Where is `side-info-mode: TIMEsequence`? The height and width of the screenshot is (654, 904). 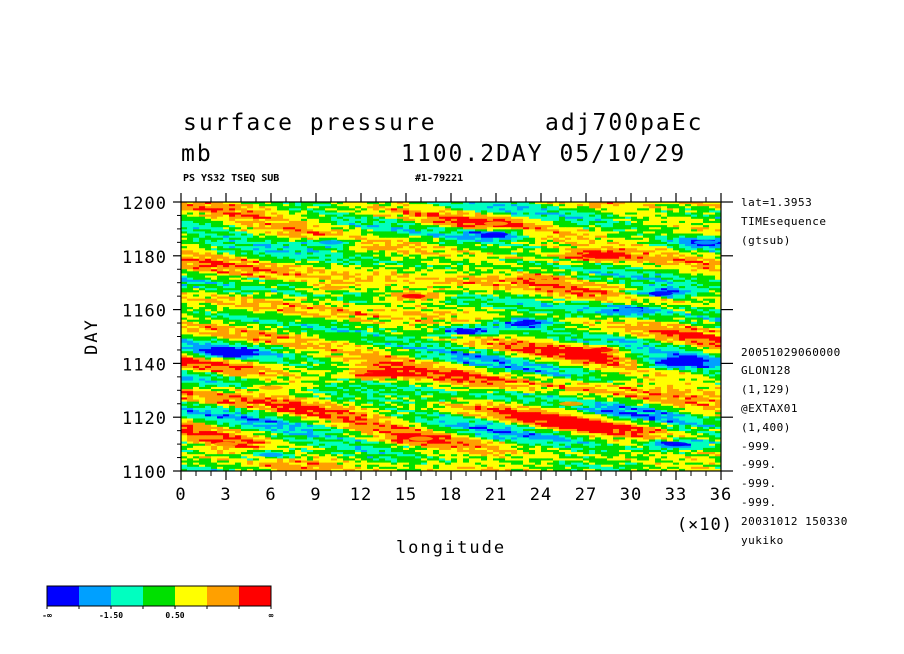 side-info-mode: TIMEsequence is located at coordinates (784, 221).